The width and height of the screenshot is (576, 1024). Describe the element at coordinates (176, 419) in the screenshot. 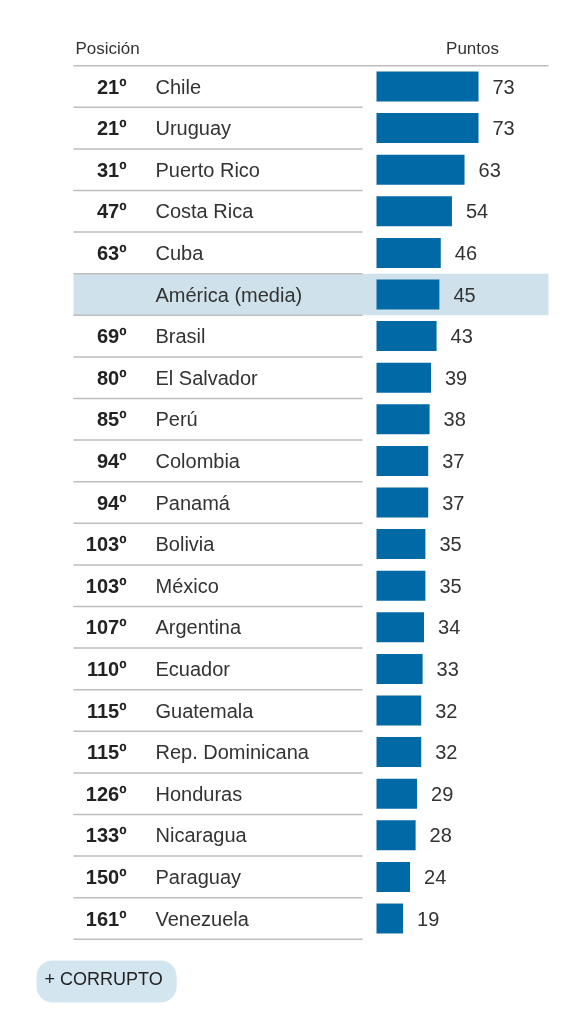

I see `y-tick-label: Perú` at that location.